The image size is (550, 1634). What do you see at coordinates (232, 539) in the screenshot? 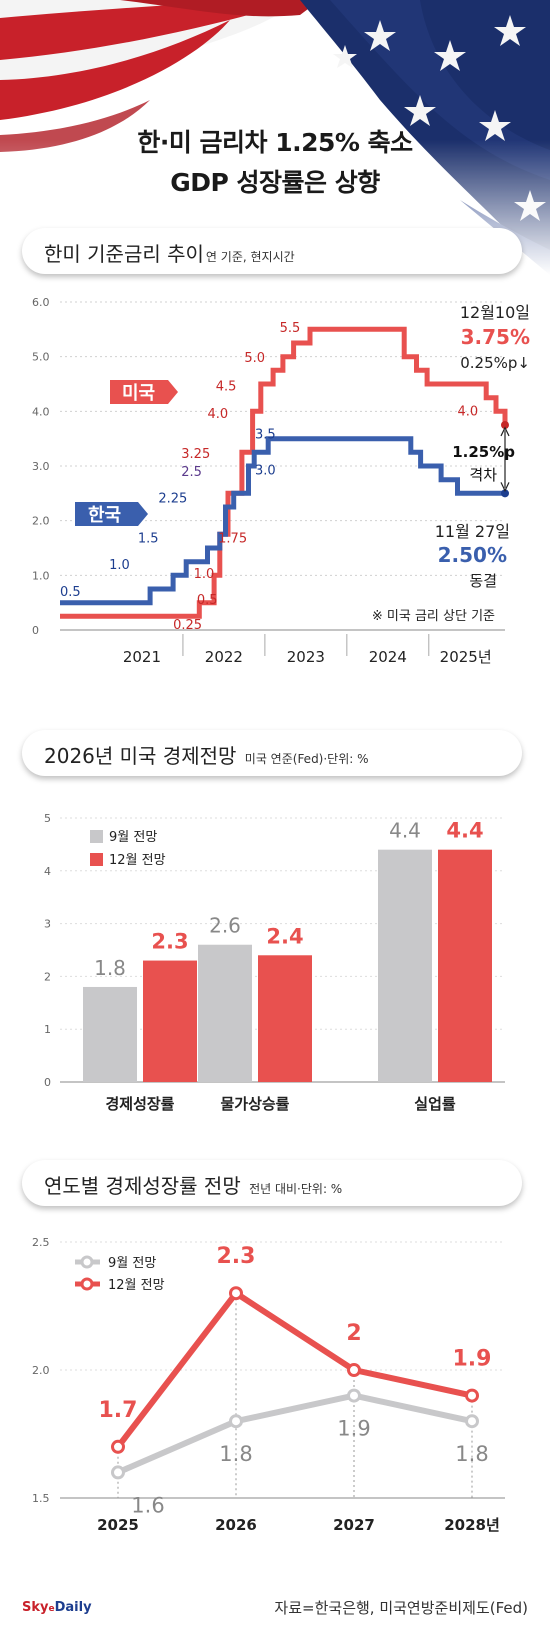
I see `us-rate-label: 1.75` at bounding box center [232, 539].